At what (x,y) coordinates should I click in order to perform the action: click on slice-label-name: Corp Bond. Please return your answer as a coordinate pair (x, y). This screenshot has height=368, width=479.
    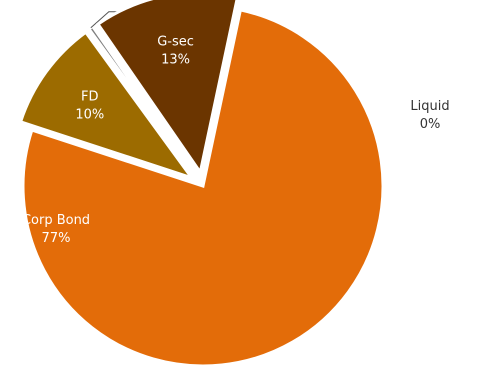
    Looking at the image, I should click on (56, 220).